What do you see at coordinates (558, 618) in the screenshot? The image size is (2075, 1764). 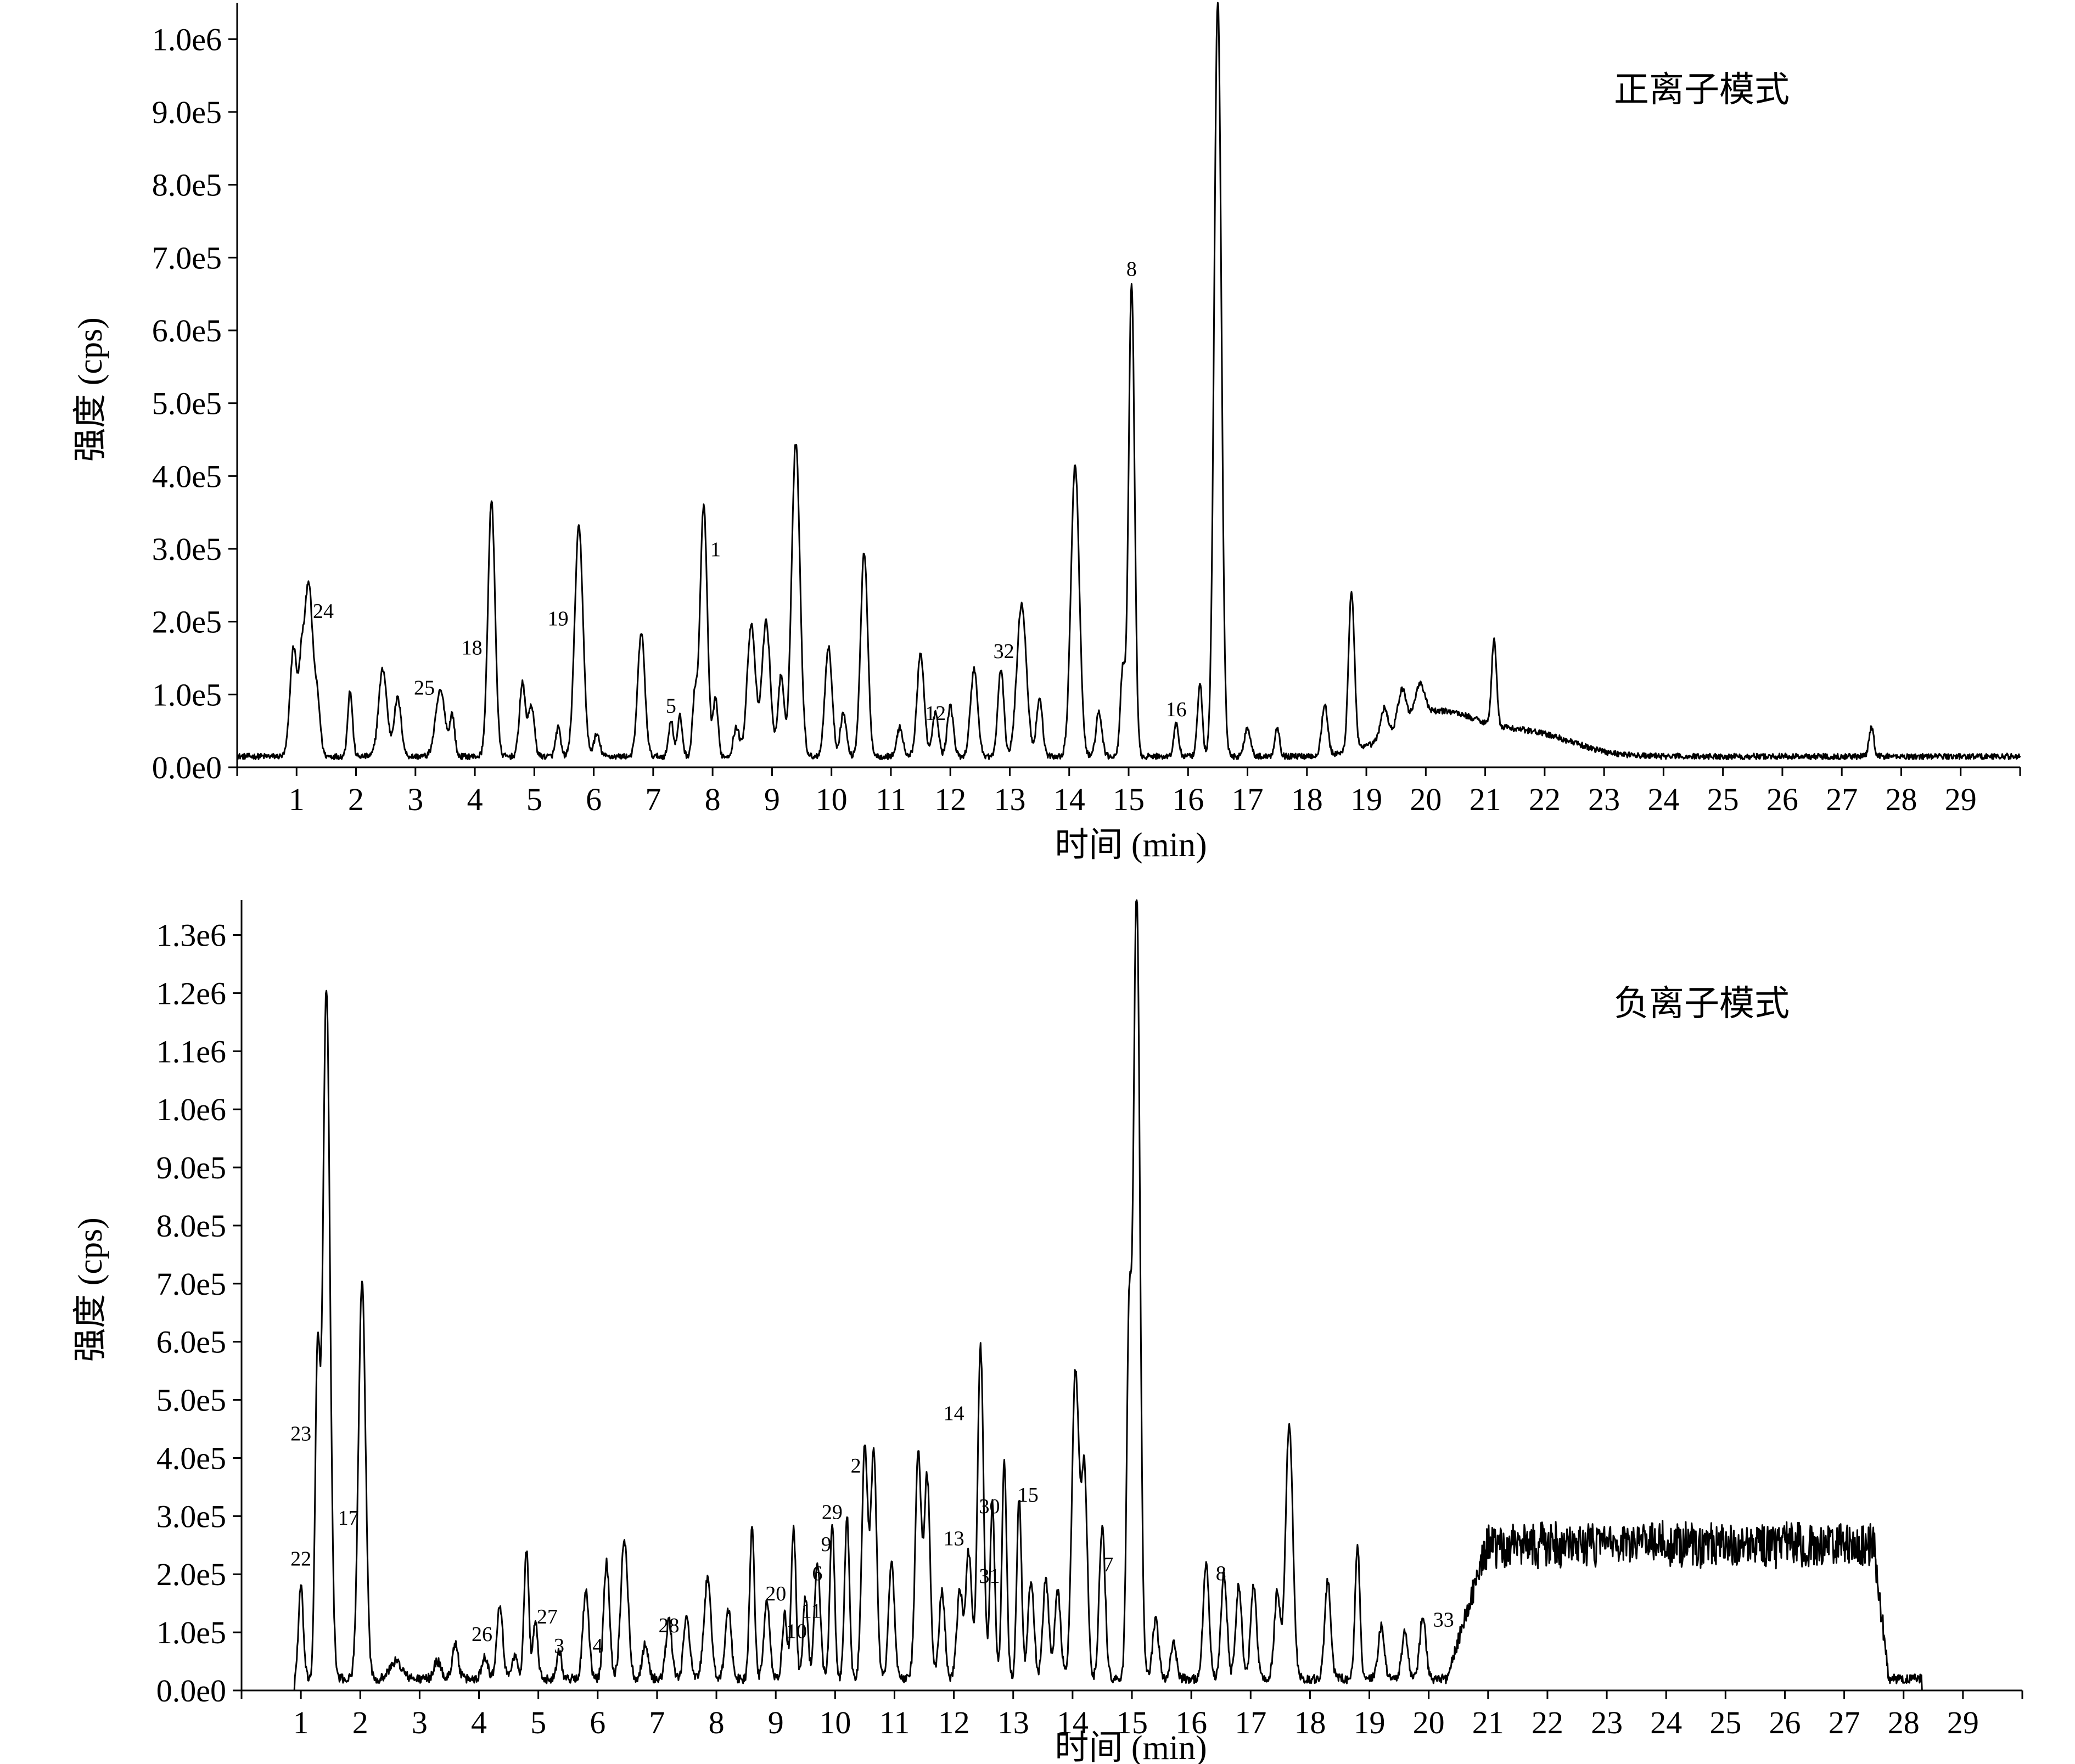 I see `peak-label: 19` at bounding box center [558, 618].